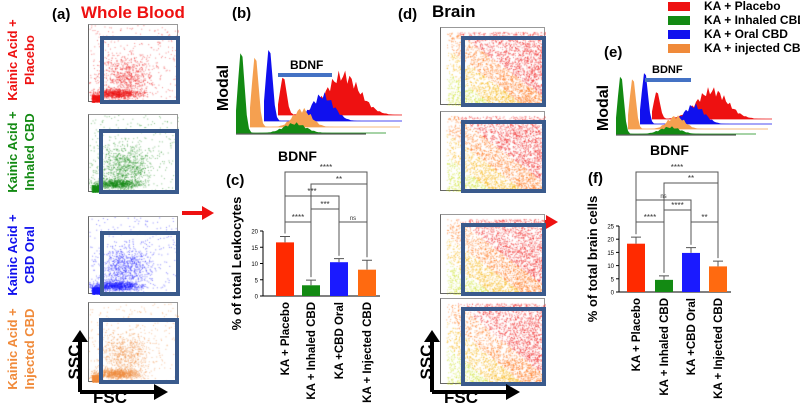  What do you see at coordinates (742, 6) in the screenshot?
I see `legend-label: KA + Placebo` at bounding box center [742, 6].